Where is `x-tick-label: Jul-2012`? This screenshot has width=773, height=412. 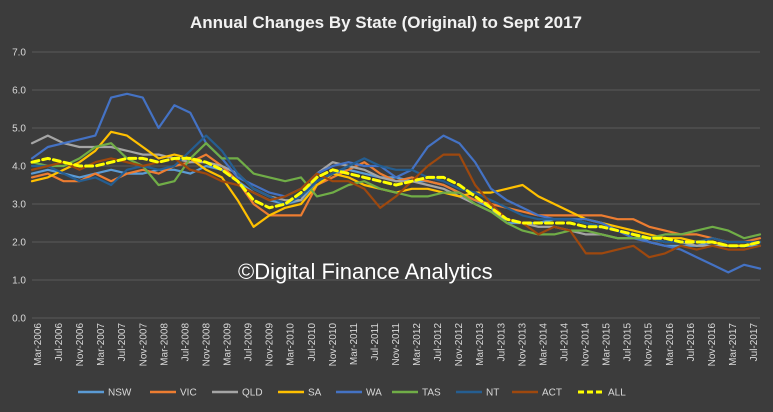 x-tick-label: Jul-2012 is located at coordinates (438, 342).